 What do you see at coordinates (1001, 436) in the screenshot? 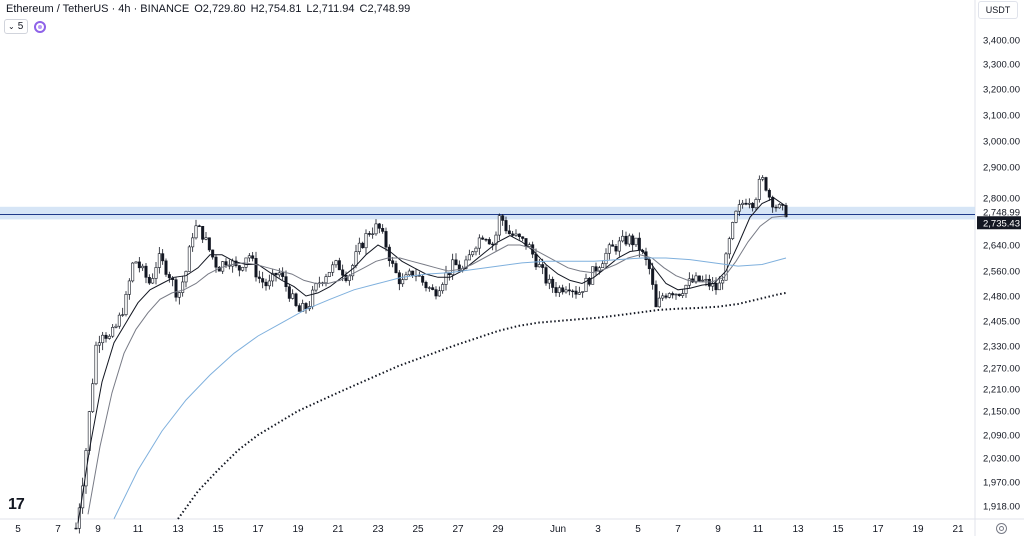
I see `y-tick-label: 2,090.00` at bounding box center [1001, 436].